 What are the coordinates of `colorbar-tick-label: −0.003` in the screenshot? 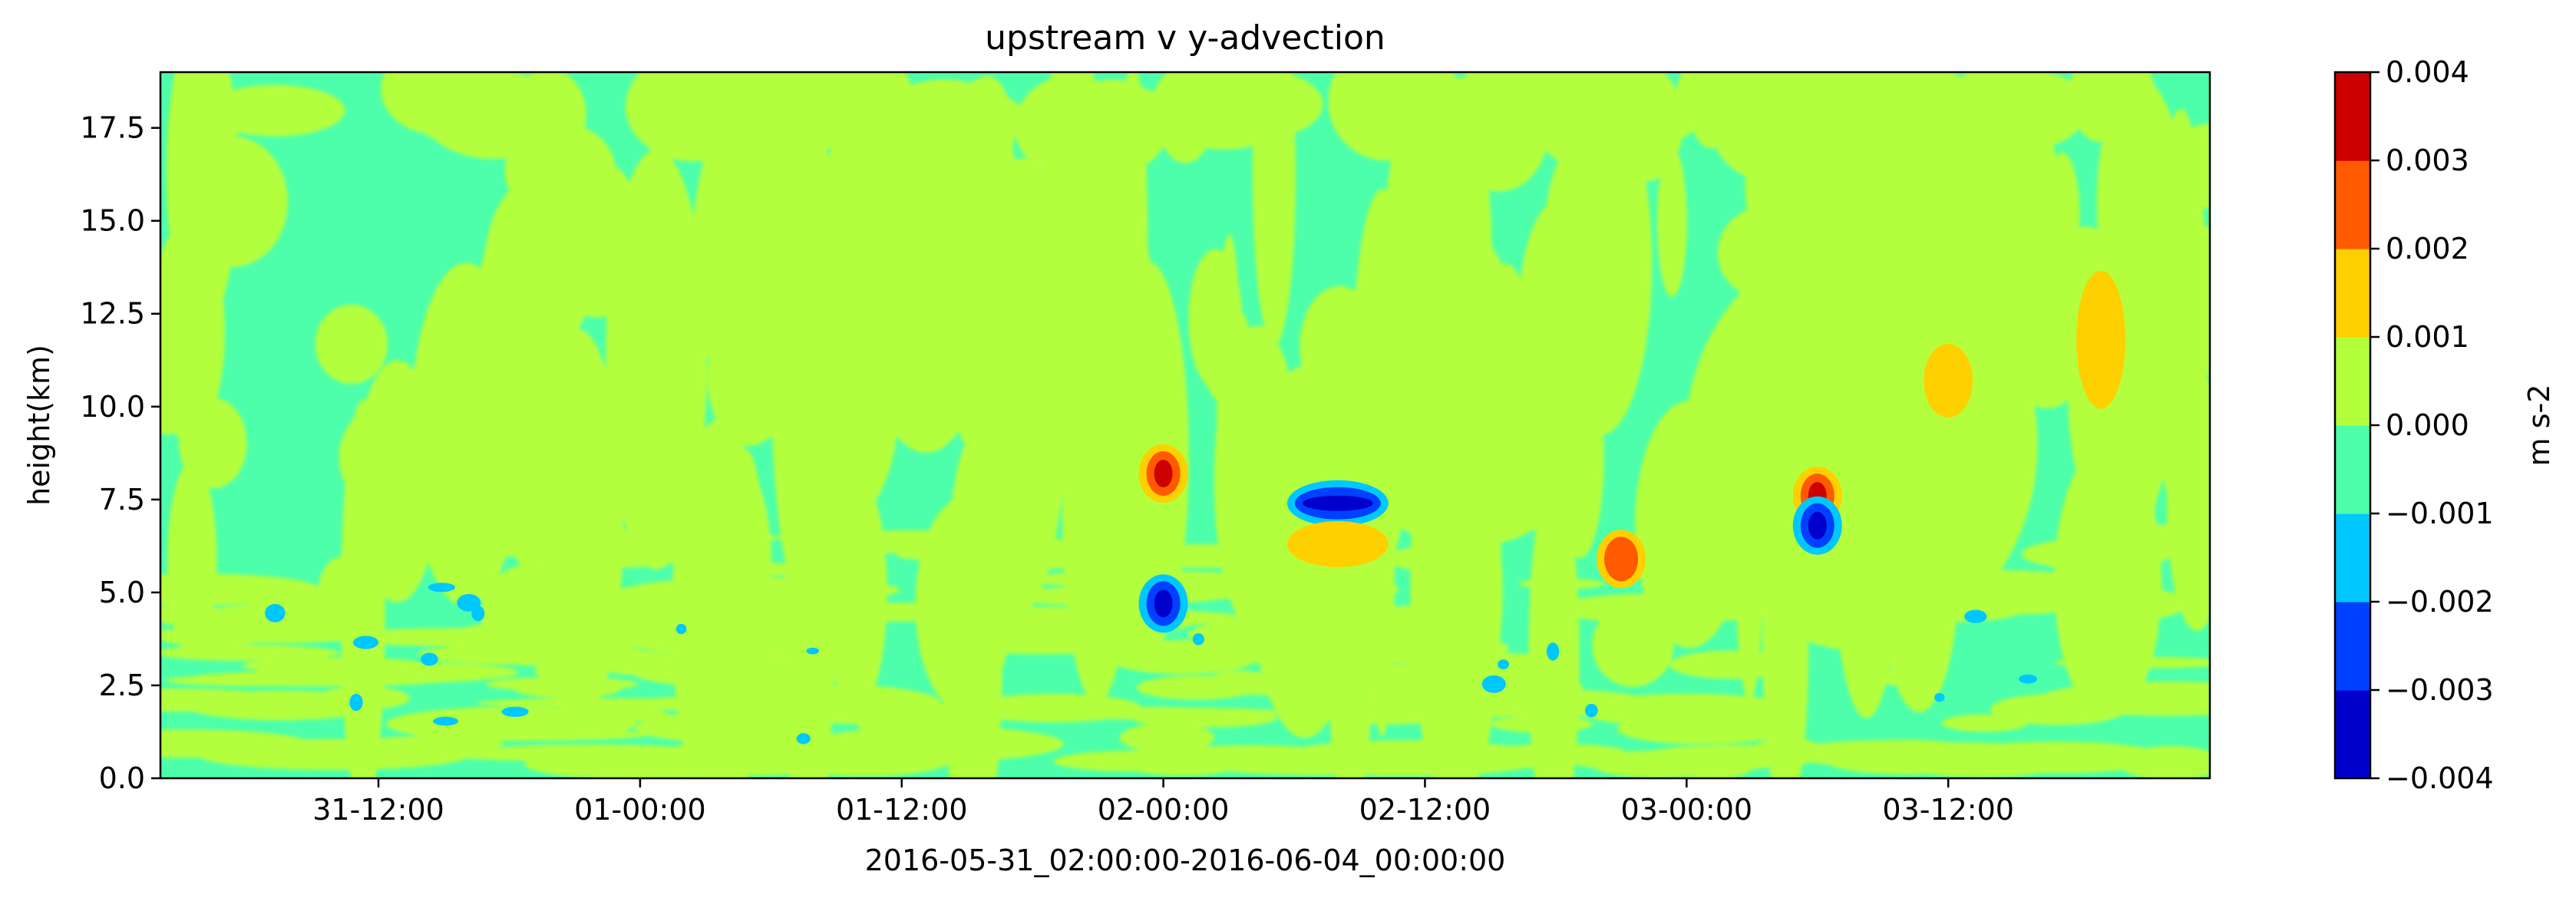 It's located at (2440, 690).